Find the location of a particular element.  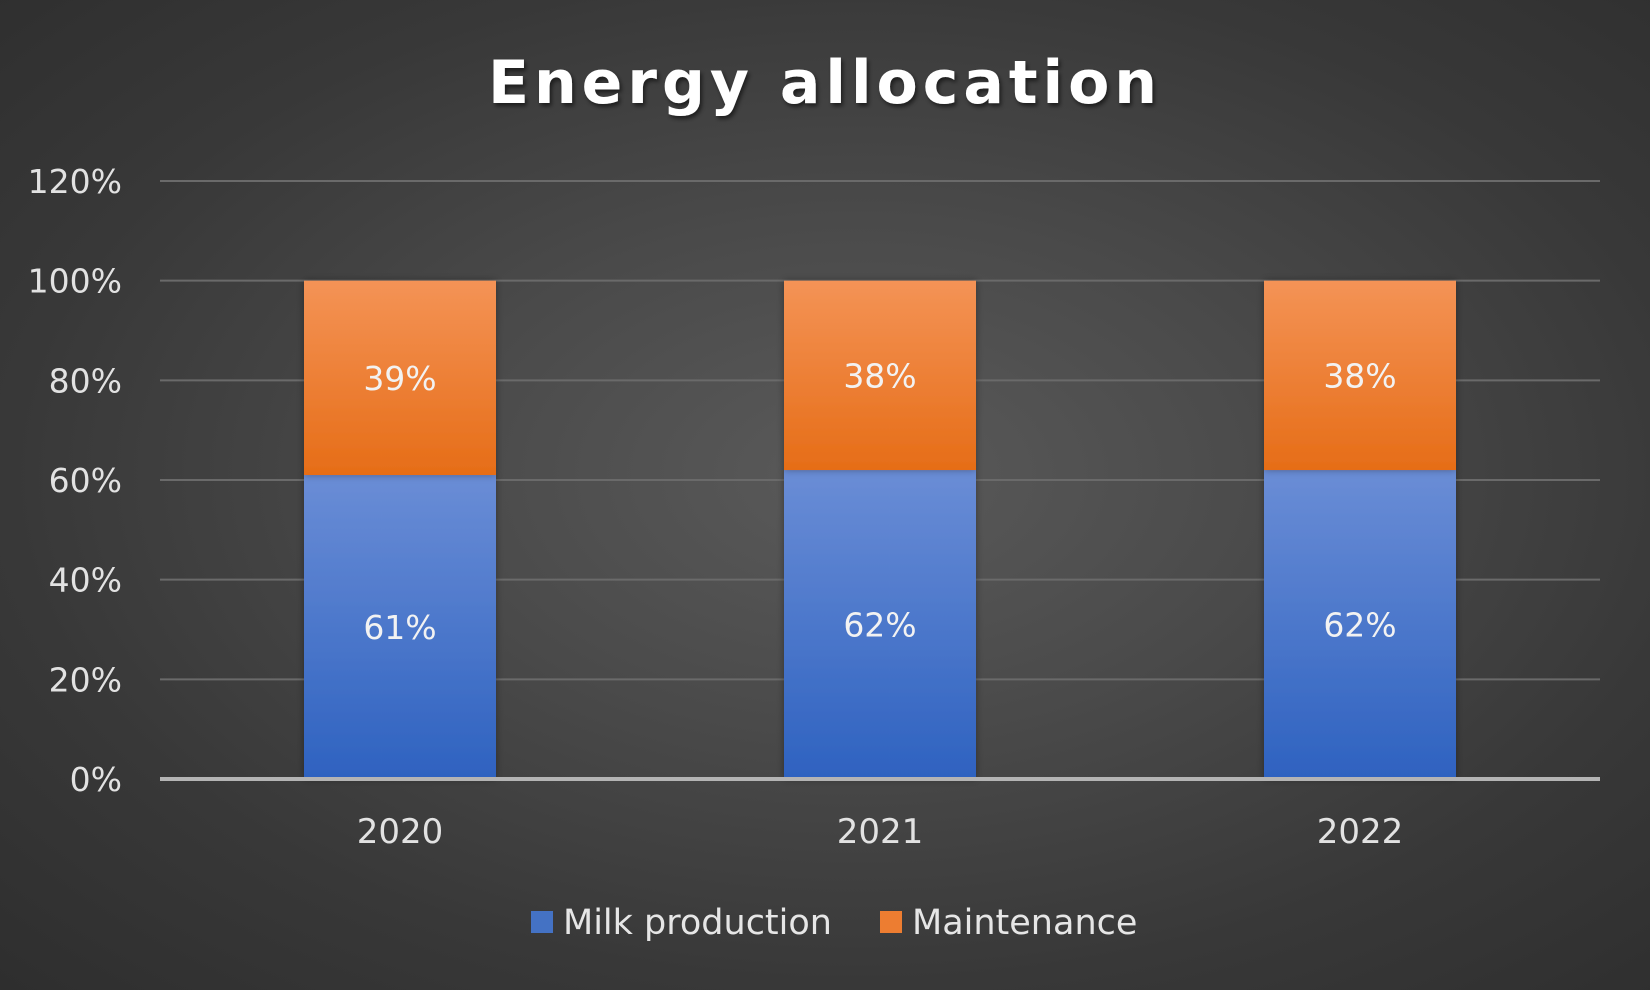

y-axis-tick-labels: 0% 20% 40% 60% 80% 100% 120% is located at coordinates (75, 480).